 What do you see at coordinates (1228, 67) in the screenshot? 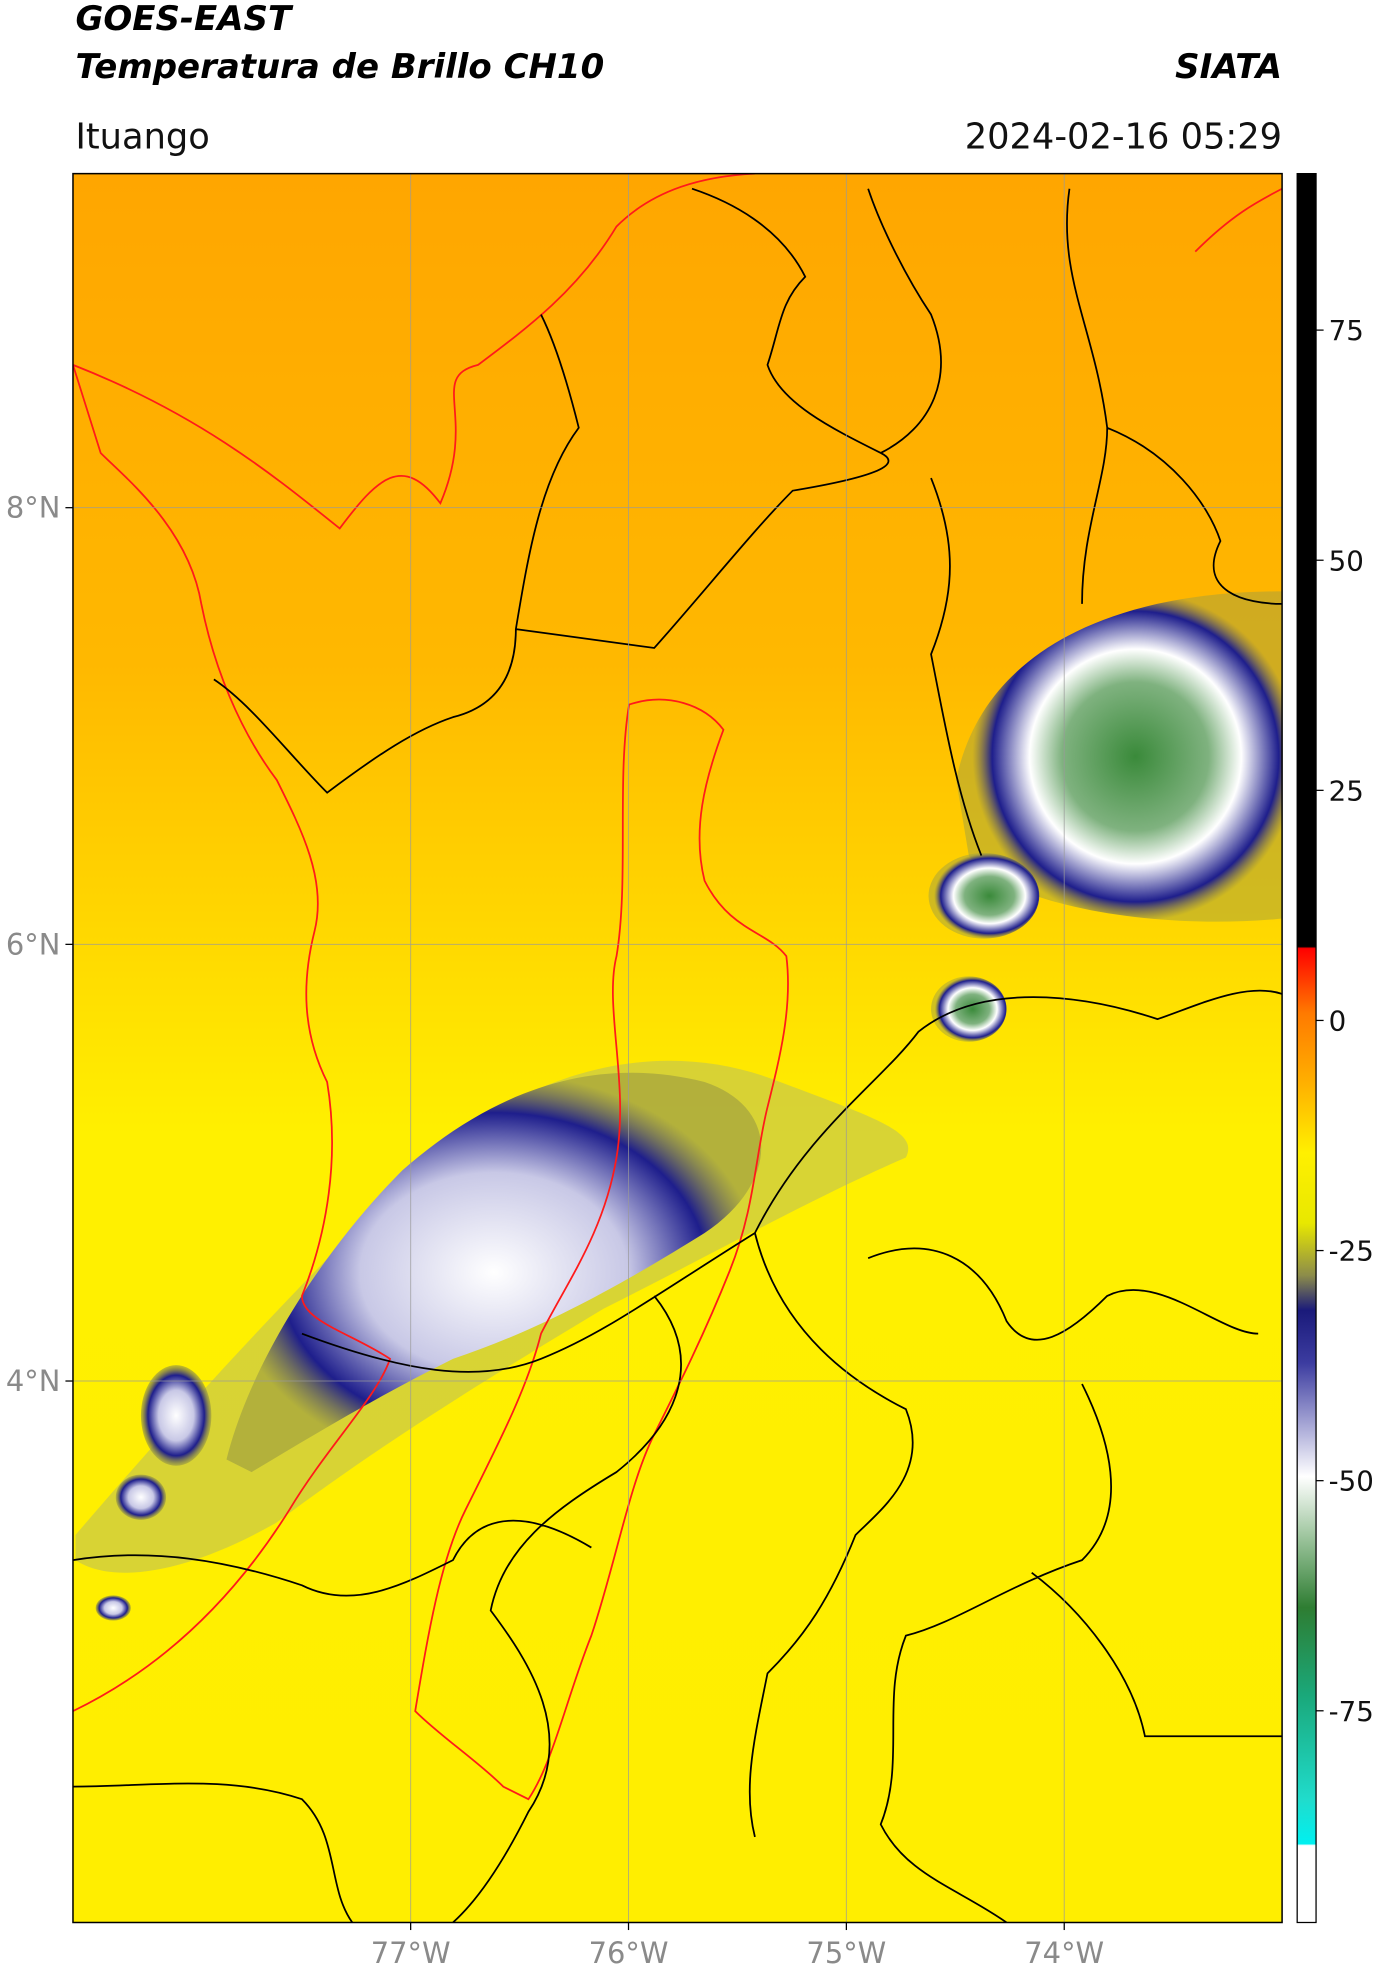
I see `organization: SIATA` at bounding box center [1228, 67].